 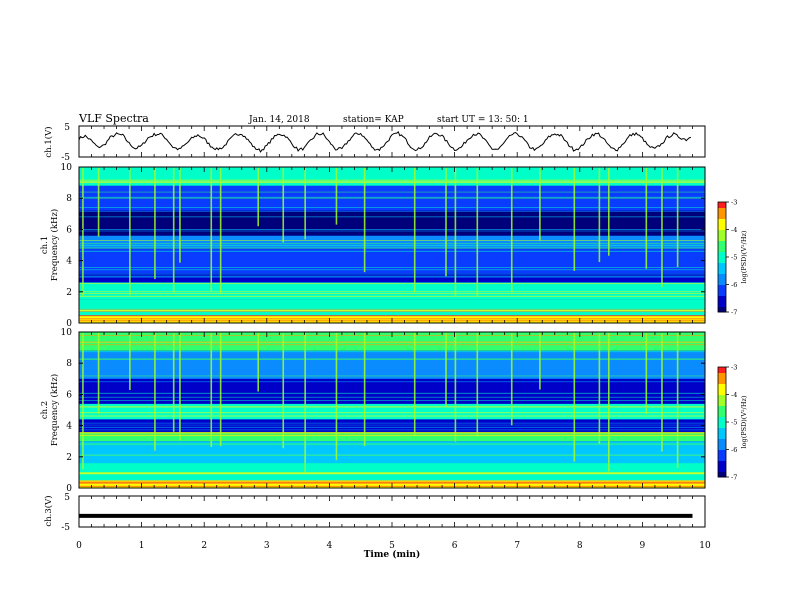 What do you see at coordinates (643, 546) in the screenshot?
I see `x-tick-label: 9` at bounding box center [643, 546].